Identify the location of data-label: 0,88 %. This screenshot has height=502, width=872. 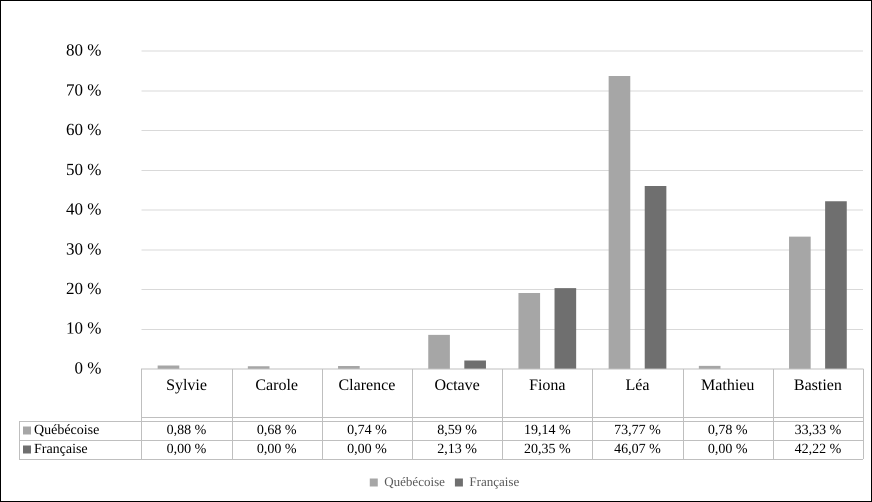
(186, 430).